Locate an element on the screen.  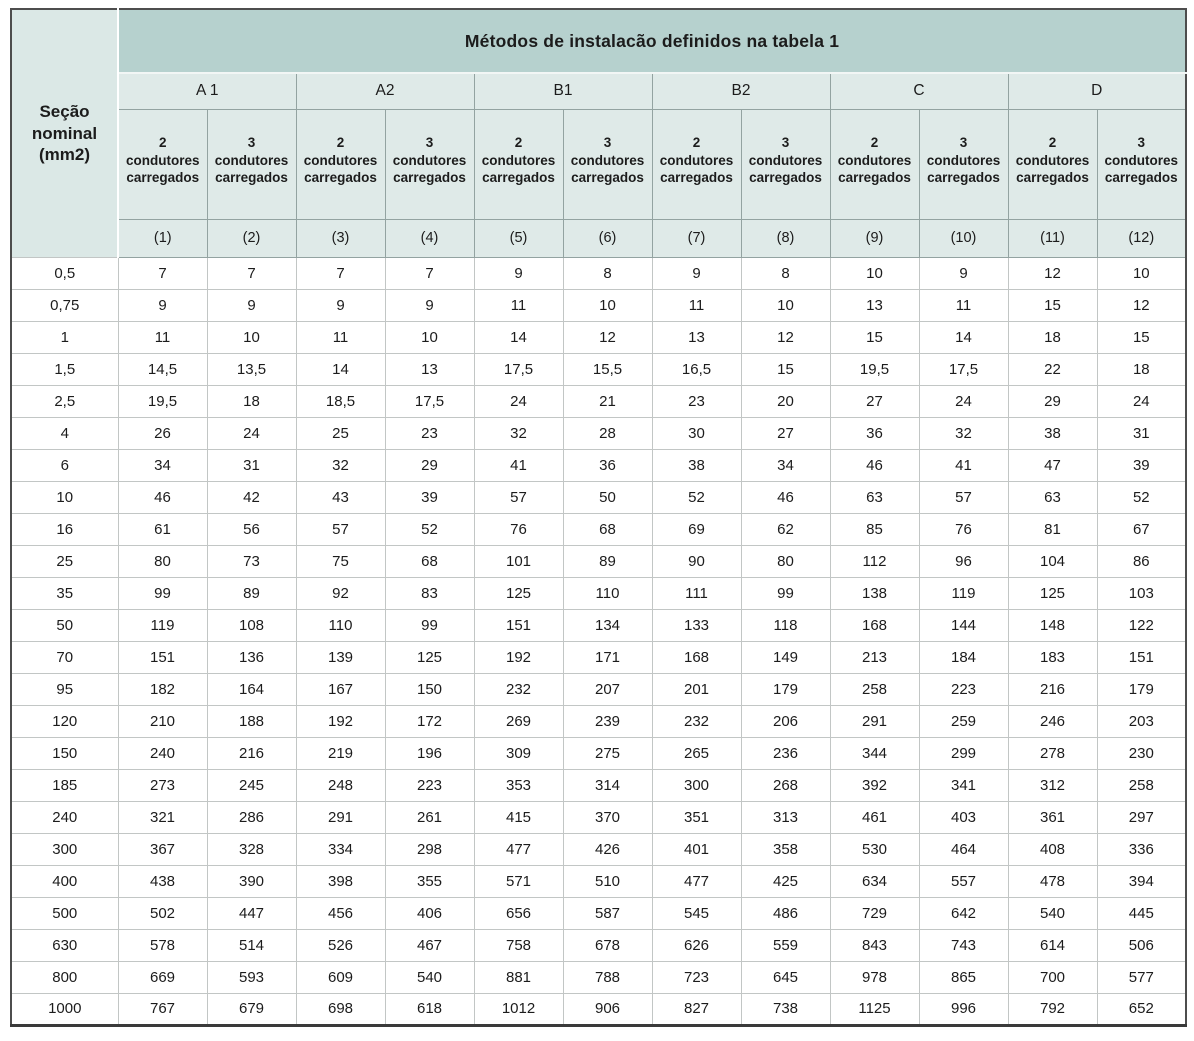
capacity-cell: 182 is located at coordinates (162, 689).